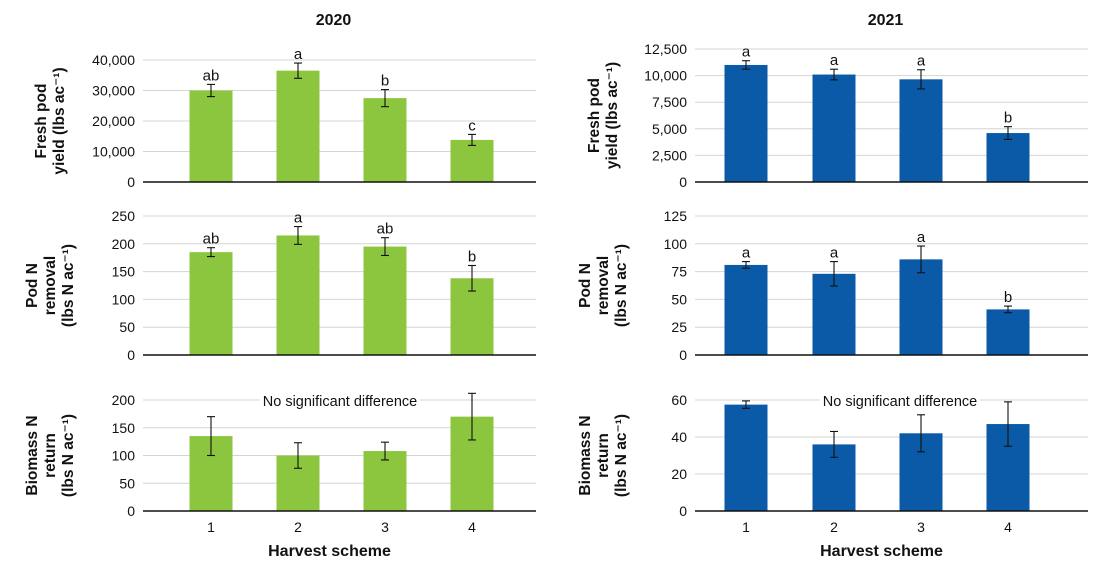 The image size is (1117, 561). What do you see at coordinates (334, 20) in the screenshot?
I see `panel-title: 2020` at bounding box center [334, 20].